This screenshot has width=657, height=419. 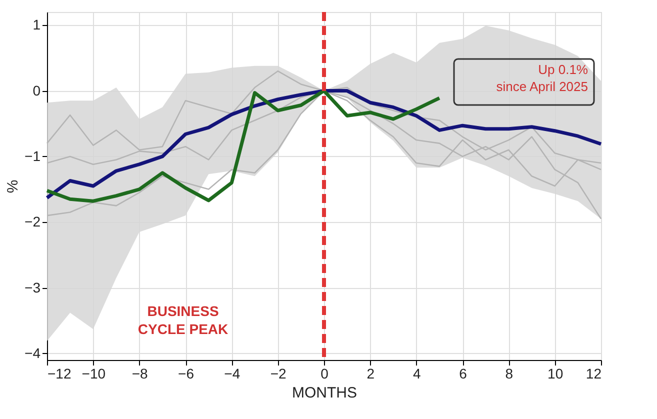 I want to click on y-tick-label: −1, so click(x=32, y=156).